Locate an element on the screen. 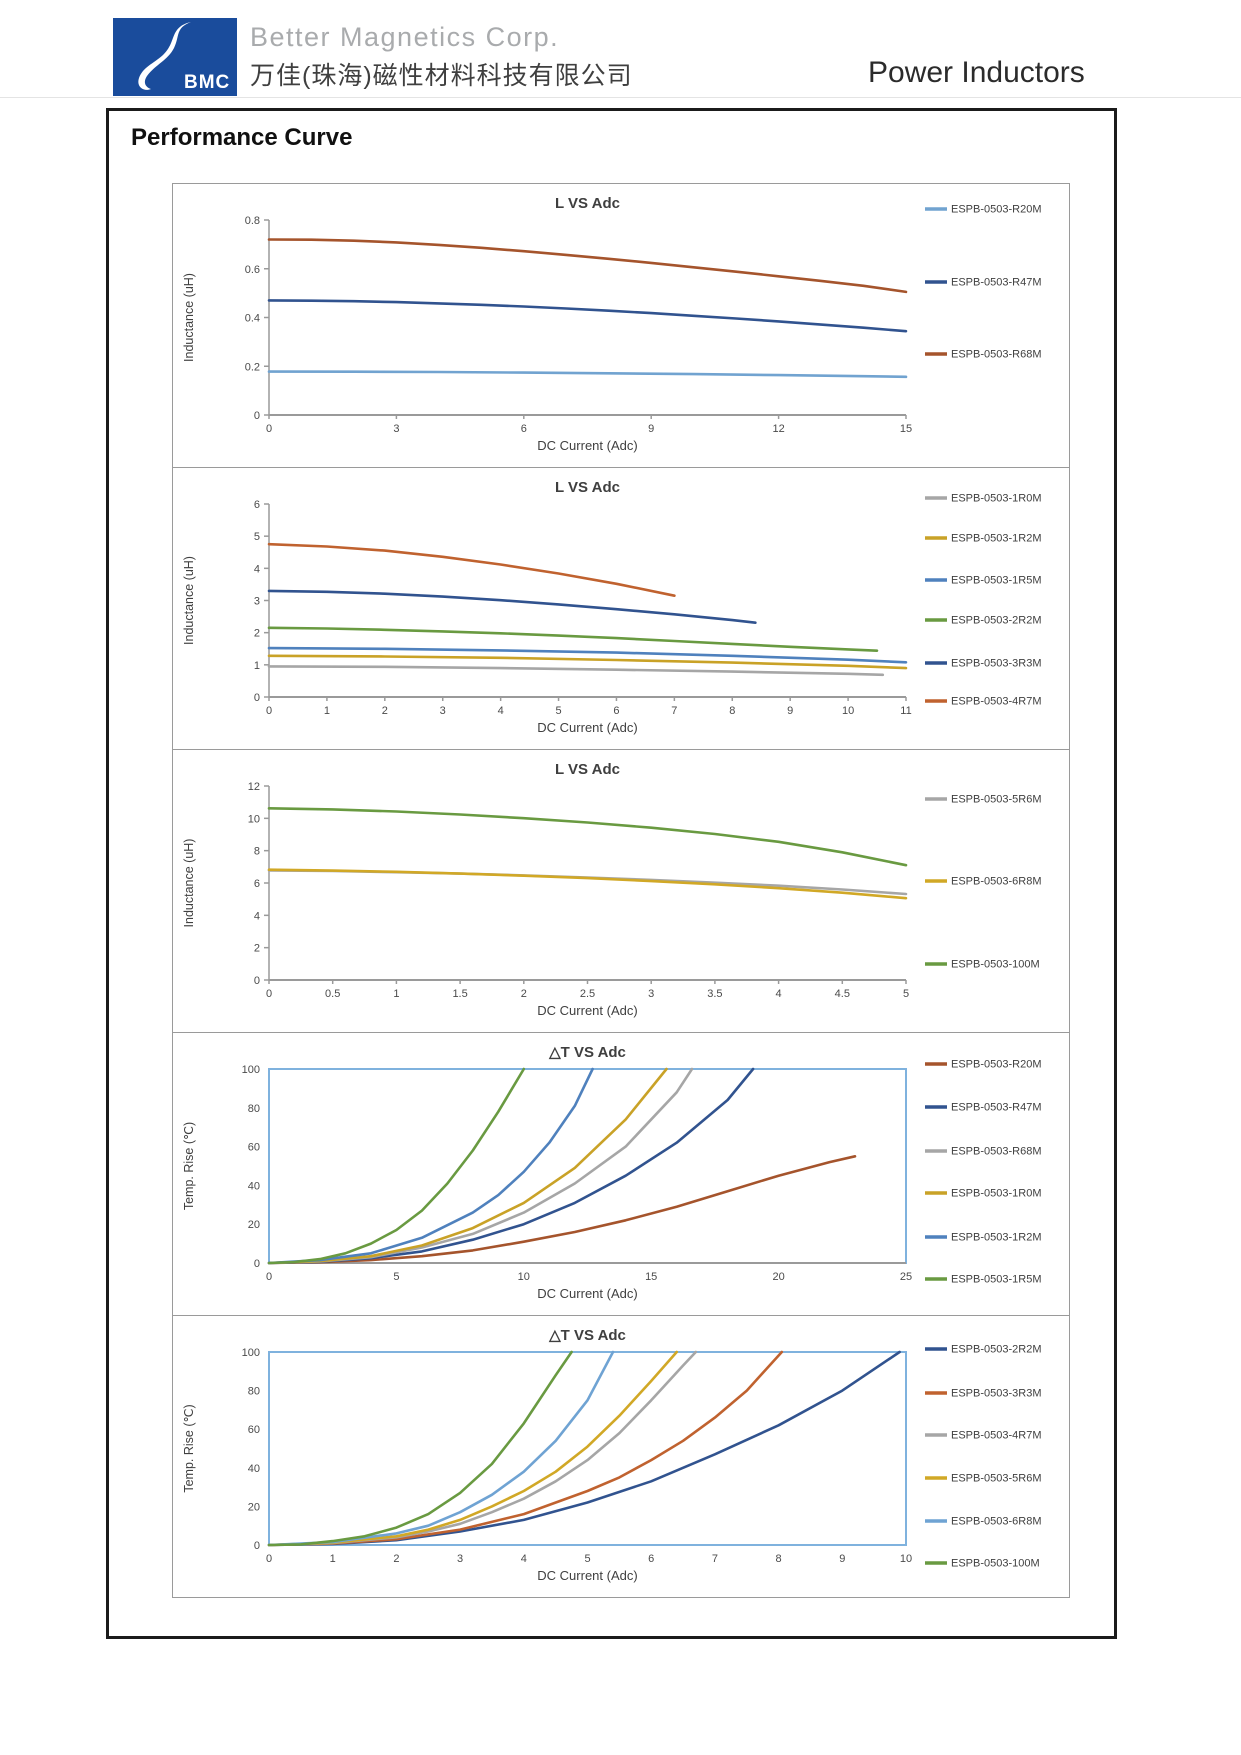 This screenshot has height=1755, width=1241. y-tick-label: 4 is located at coordinates (257, 916).